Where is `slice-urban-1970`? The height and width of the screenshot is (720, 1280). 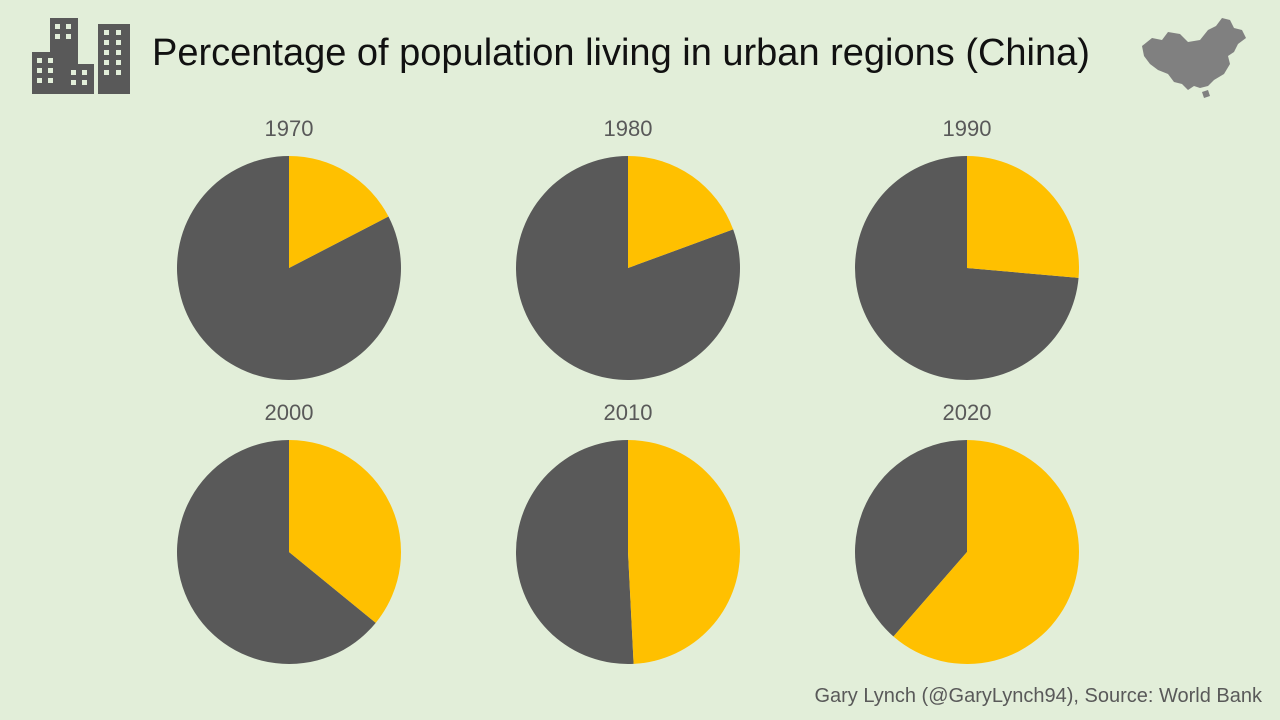
slice-urban-1970 is located at coordinates (339, 212).